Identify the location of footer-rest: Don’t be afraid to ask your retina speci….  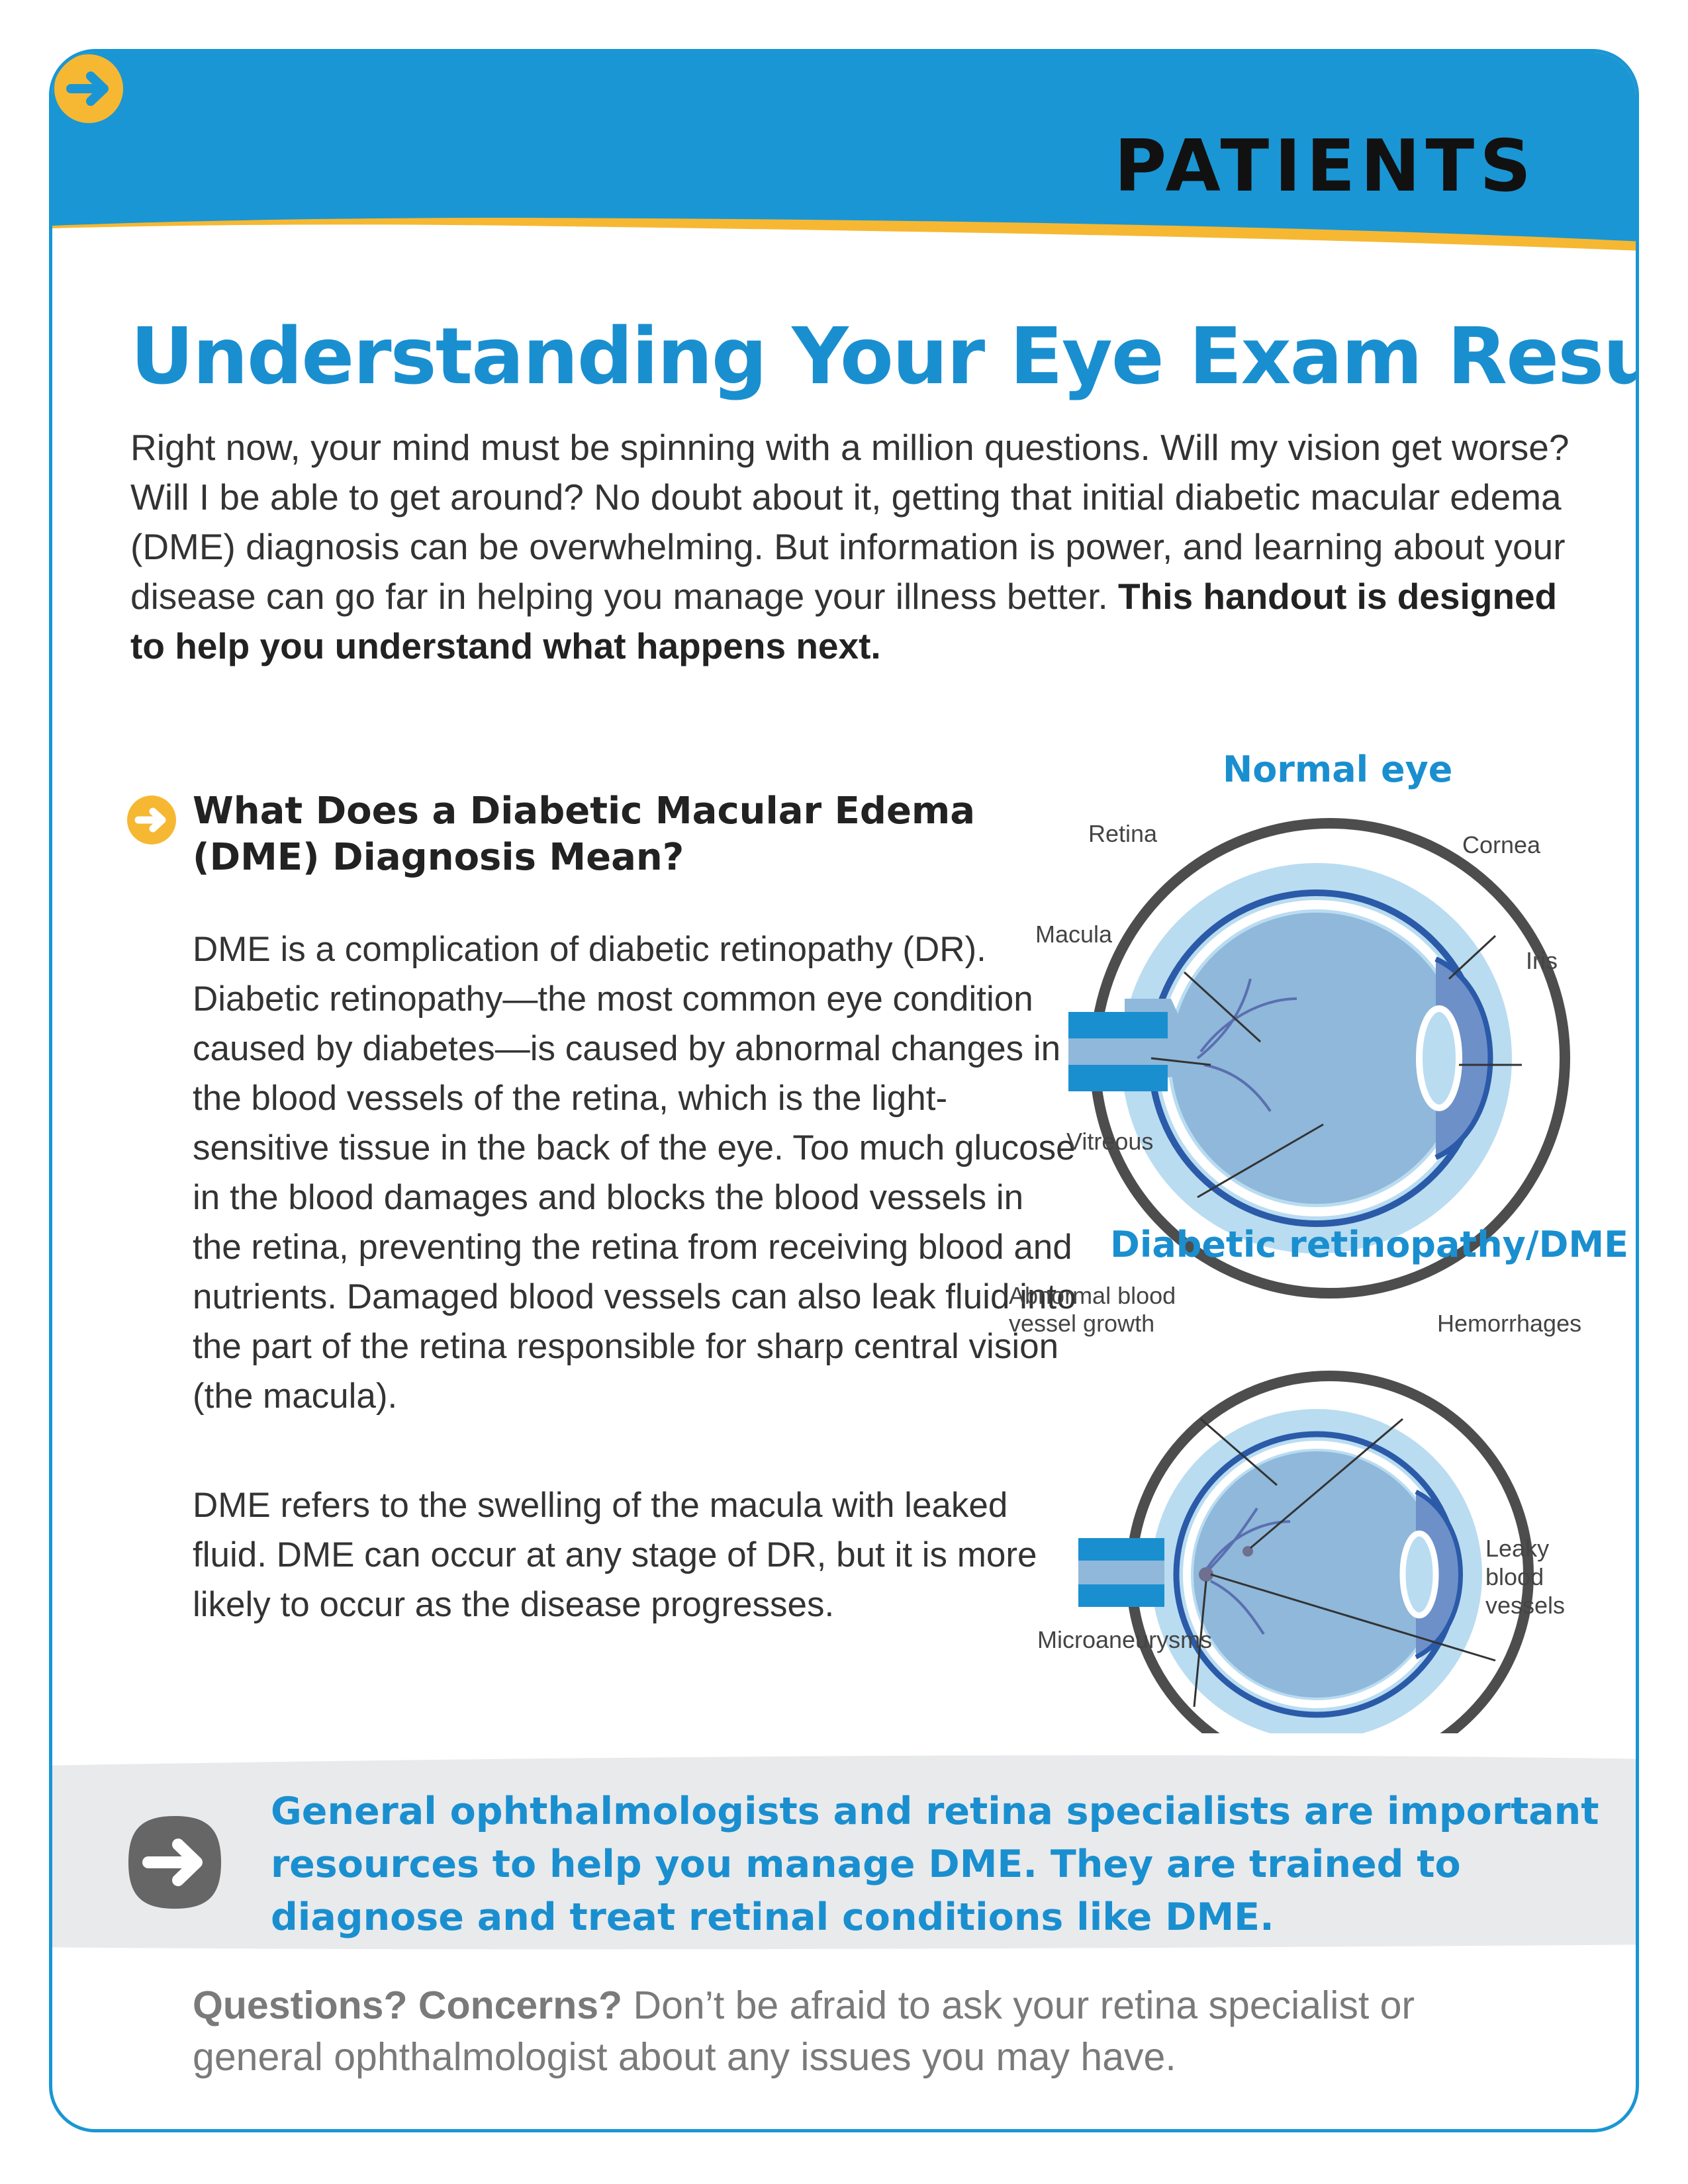
(804, 2031).